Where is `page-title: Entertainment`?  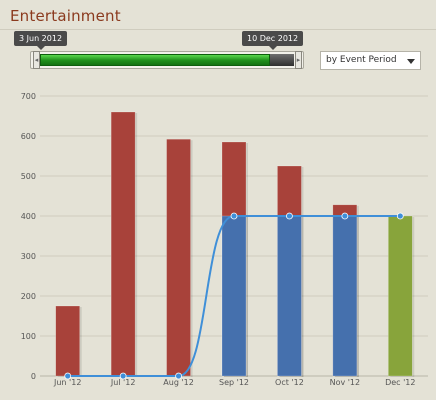 page-title: Entertainment is located at coordinates (65, 16).